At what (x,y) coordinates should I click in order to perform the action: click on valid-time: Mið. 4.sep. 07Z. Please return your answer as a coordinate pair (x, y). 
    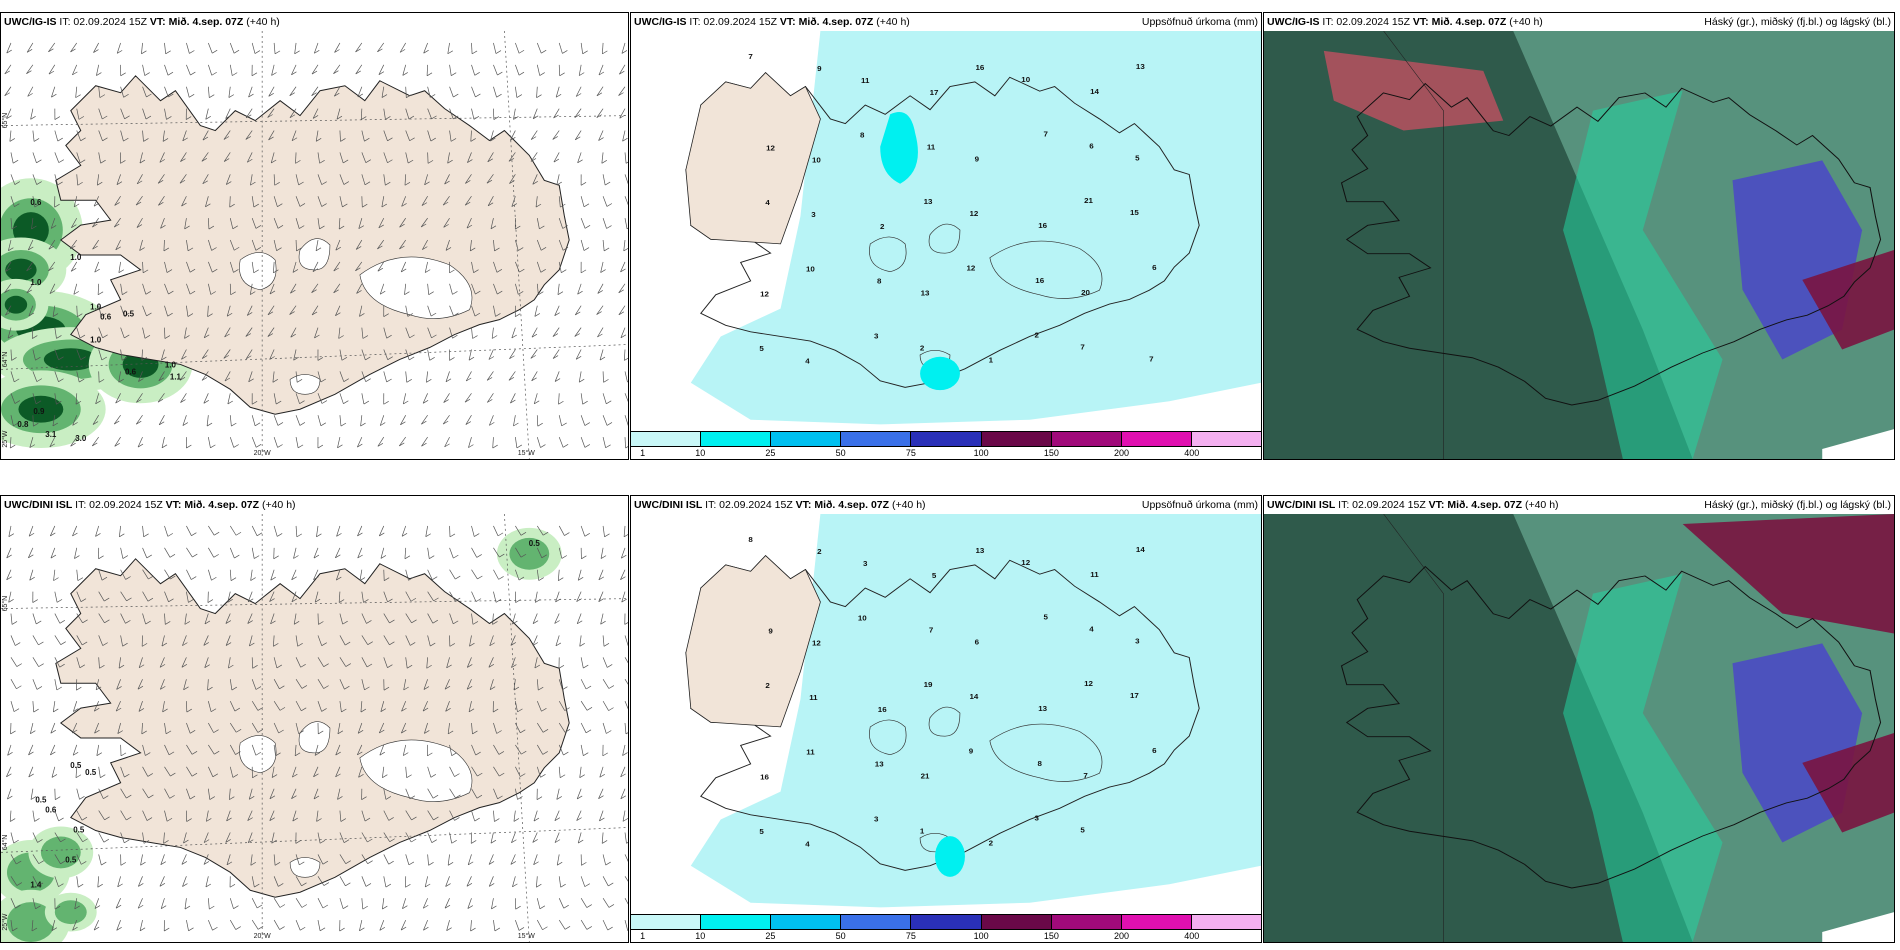
    Looking at the image, I should click on (1469, 22).